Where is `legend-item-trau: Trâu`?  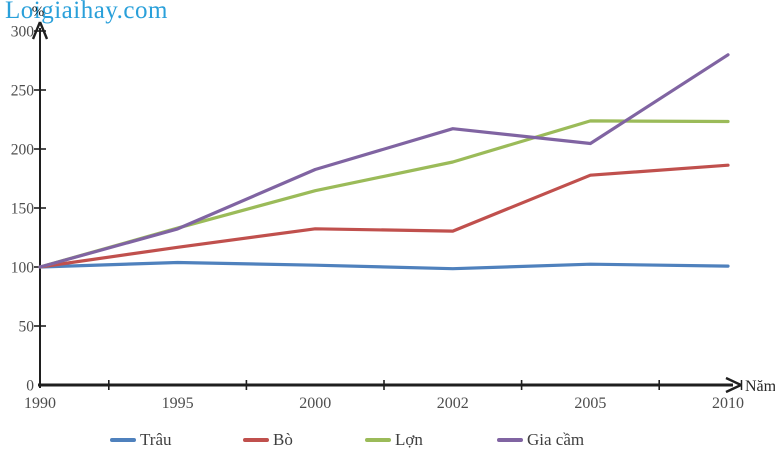 legend-item-trau: Trâu is located at coordinates (141, 440).